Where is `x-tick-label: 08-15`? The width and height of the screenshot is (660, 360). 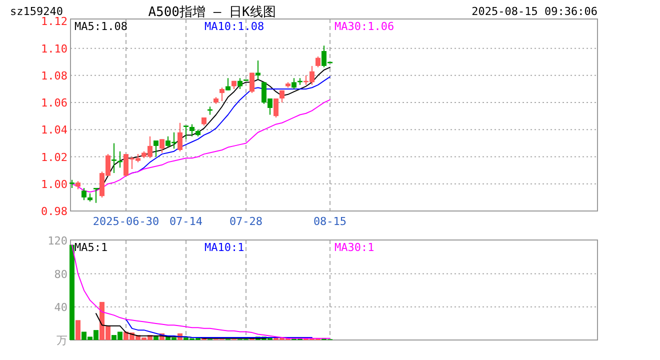
x-tick-label: 08-15 is located at coordinates (330, 221).